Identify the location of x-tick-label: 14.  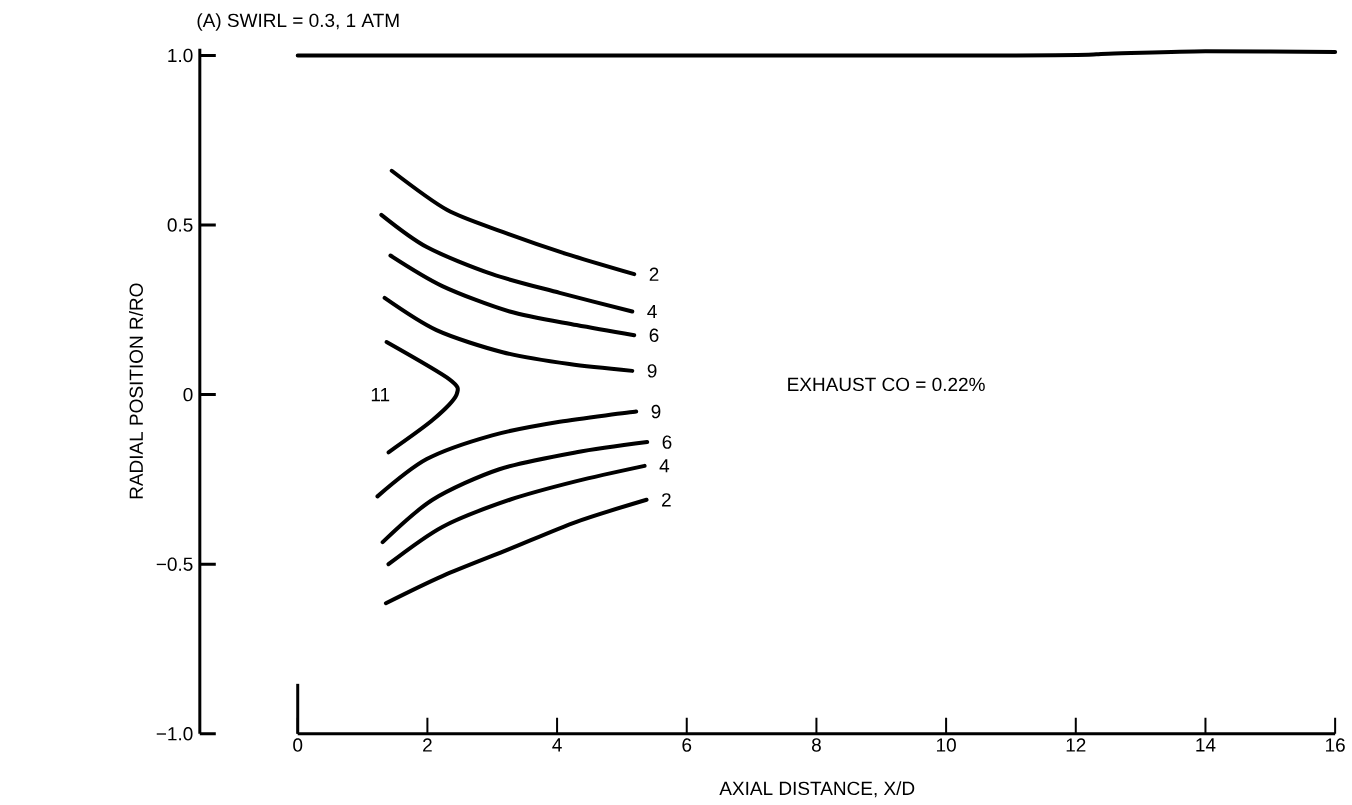
(1206, 745).